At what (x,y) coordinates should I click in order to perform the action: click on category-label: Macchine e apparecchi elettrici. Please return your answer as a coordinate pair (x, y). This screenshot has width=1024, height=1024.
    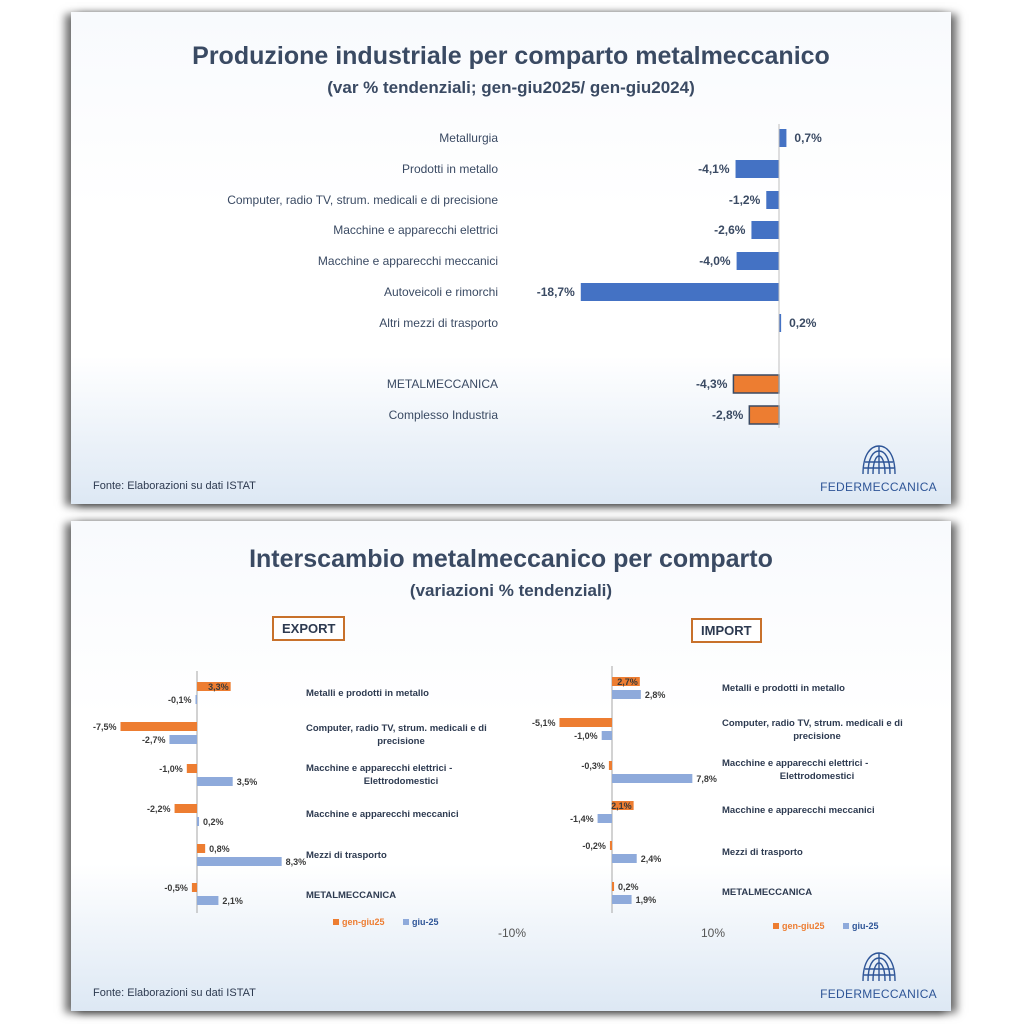
    Looking at the image, I should click on (415, 230).